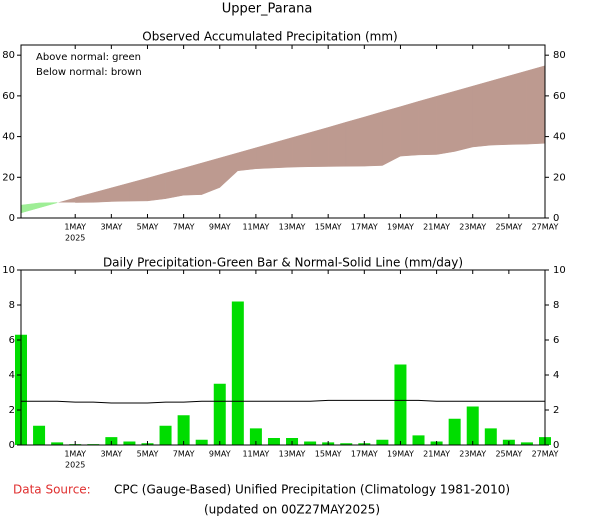 The height and width of the screenshot is (518, 590). I want to click on updated: (updated on 00Z27MAY2025), so click(292, 510).